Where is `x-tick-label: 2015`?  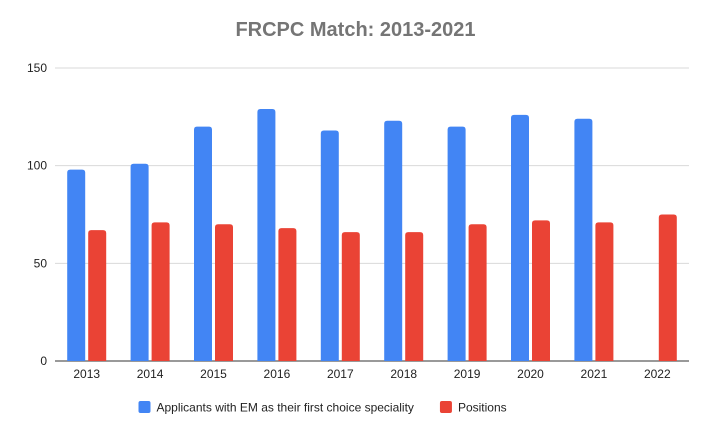
x-tick-label: 2015 is located at coordinates (213, 374).